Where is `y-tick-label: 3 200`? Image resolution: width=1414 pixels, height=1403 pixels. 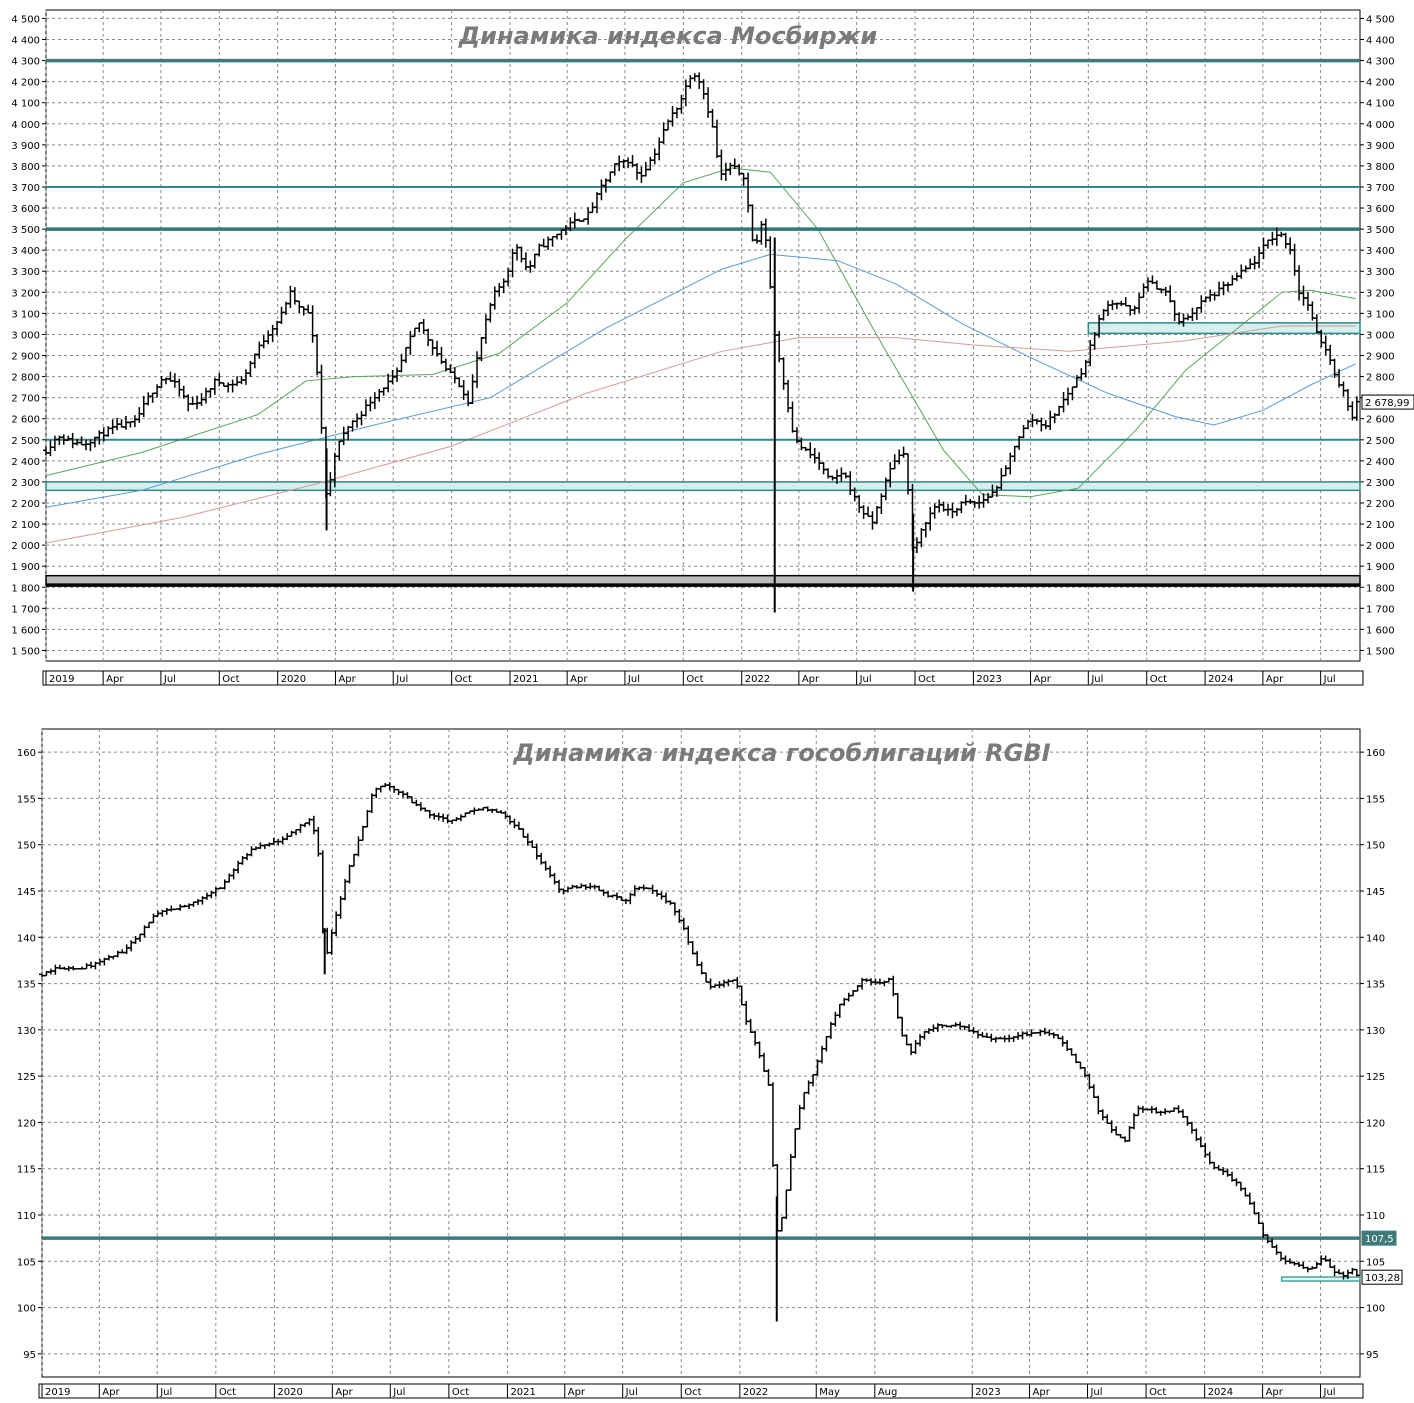
y-tick-label: 3 200 is located at coordinates (1380, 293).